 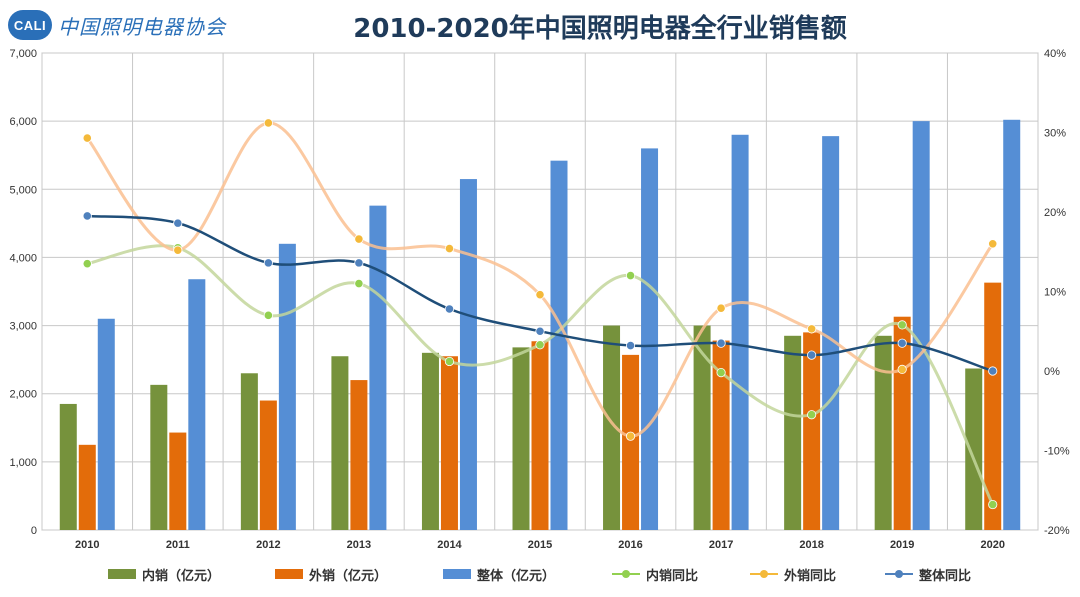 What do you see at coordinates (23, 258) in the screenshot?
I see `y-left-tick-label: 4,000` at bounding box center [23, 258].